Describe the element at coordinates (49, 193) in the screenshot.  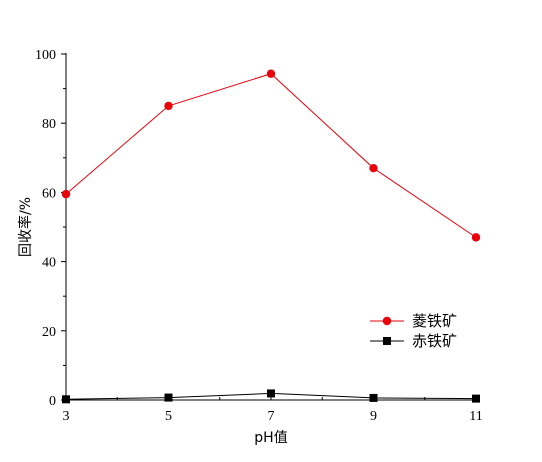
I see `y-tick-label: 60` at that location.